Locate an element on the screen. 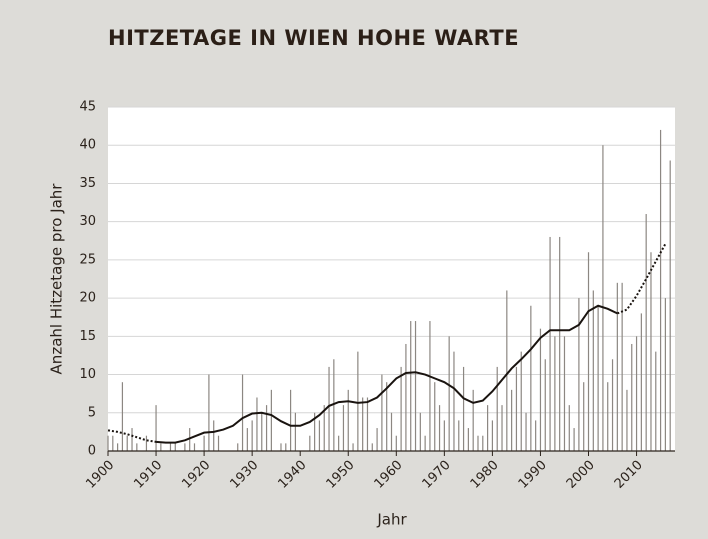  y-tick-label: 20 is located at coordinates (87, 298).